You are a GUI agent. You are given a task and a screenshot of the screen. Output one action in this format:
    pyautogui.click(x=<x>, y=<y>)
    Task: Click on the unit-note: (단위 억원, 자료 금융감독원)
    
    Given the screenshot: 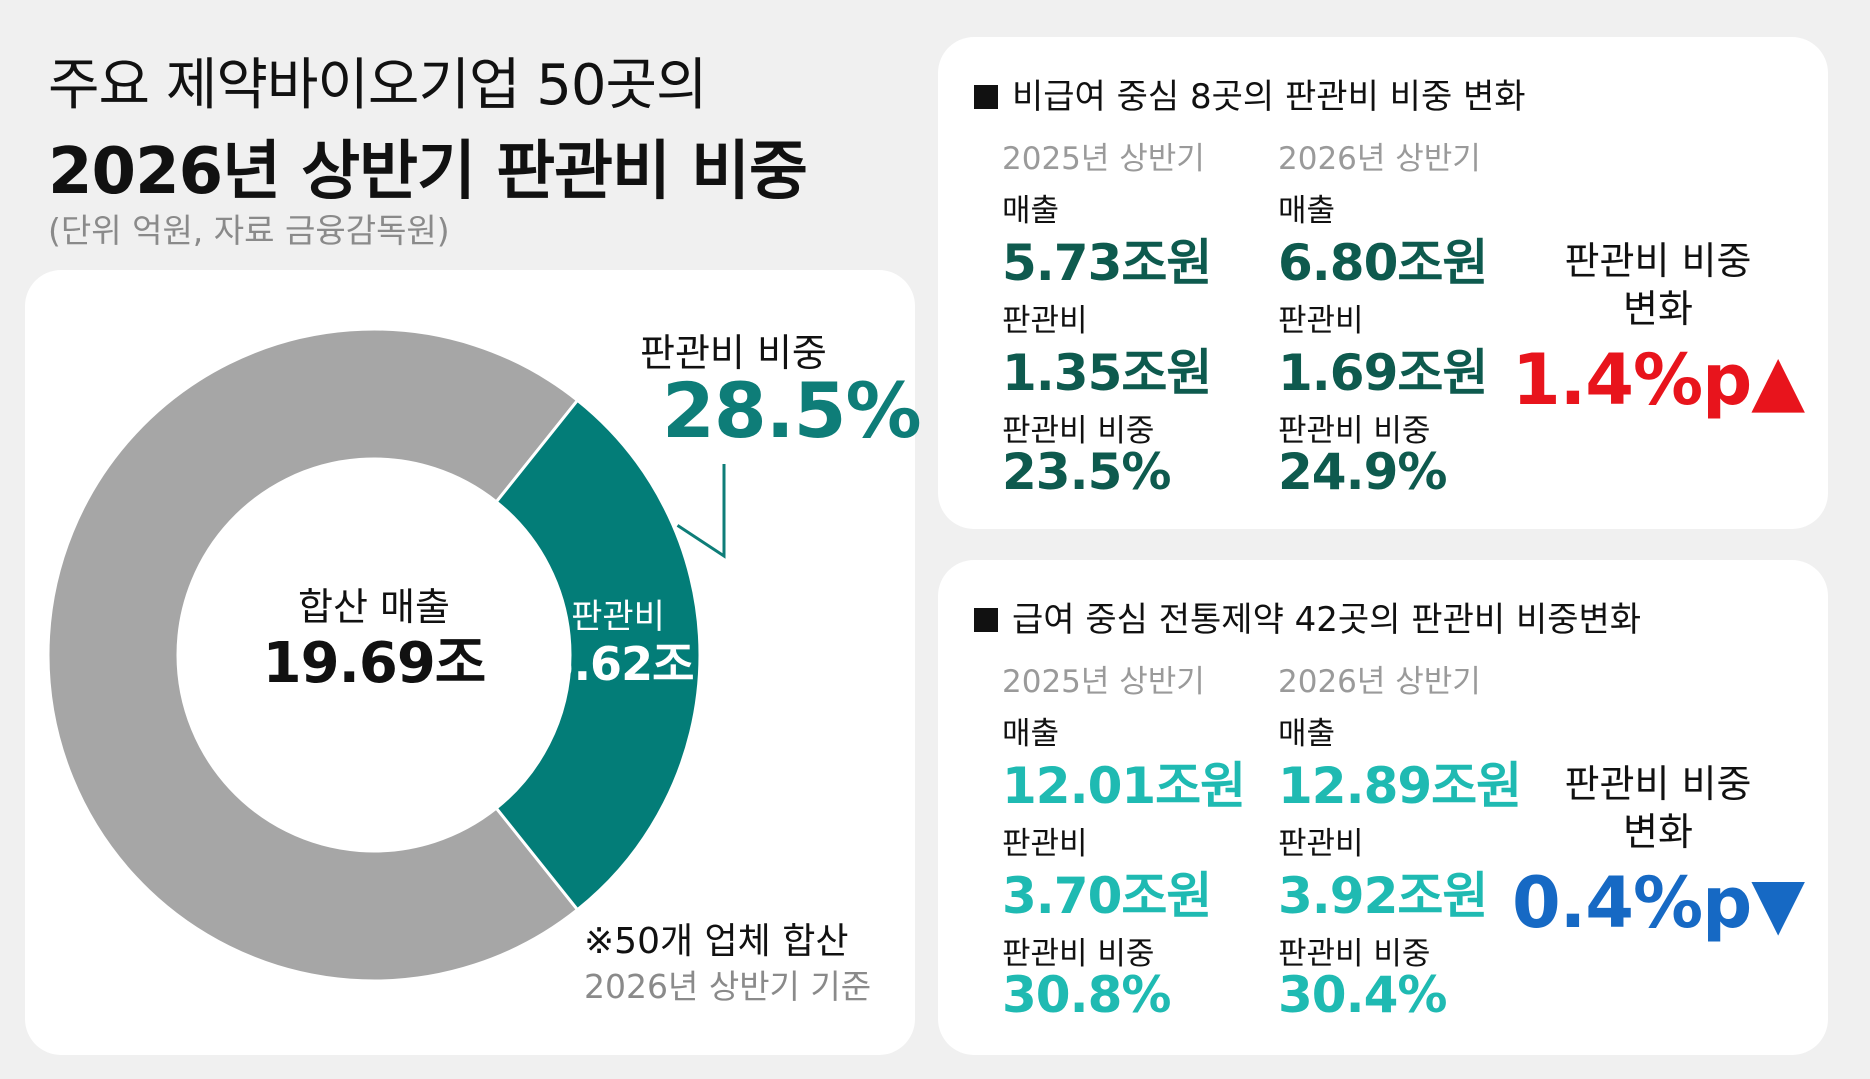 What is the action you would take?
    pyautogui.click(x=249, y=230)
    